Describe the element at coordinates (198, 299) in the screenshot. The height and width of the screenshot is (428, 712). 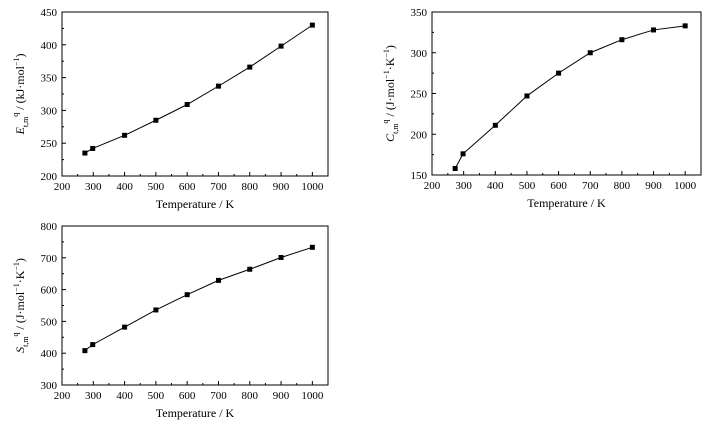
I see `entropy-series-line` at that location.